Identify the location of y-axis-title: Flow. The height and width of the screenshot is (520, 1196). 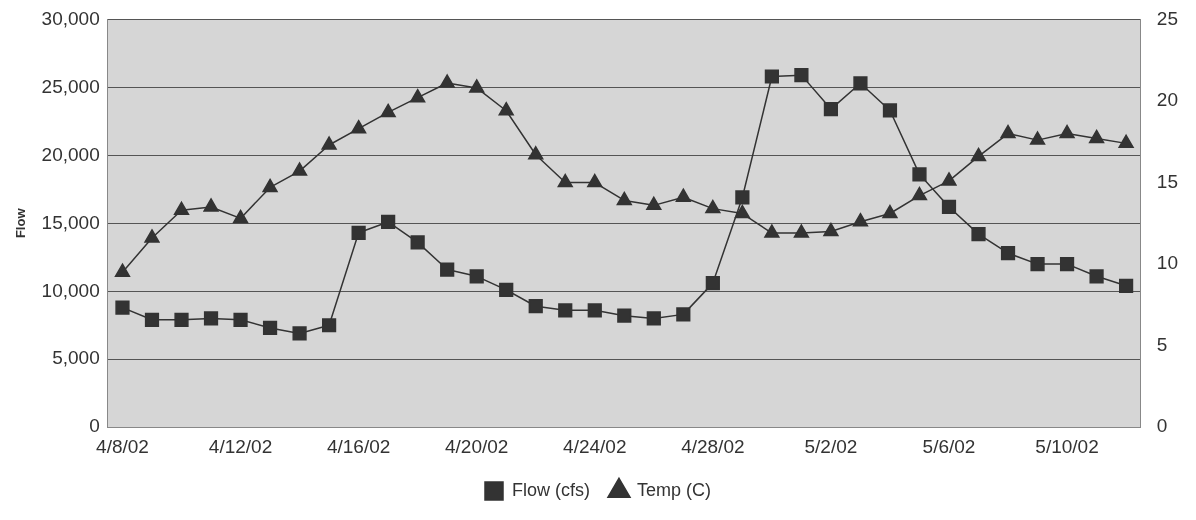
(21, 223).